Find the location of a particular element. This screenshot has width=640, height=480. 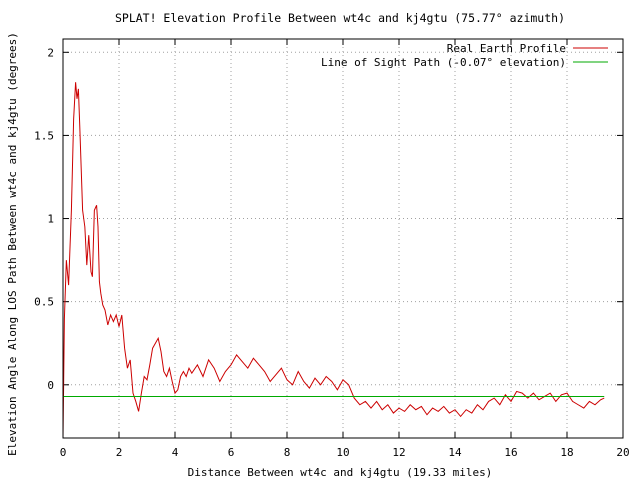

x-tick-label: 12 is located at coordinates (398, 452).